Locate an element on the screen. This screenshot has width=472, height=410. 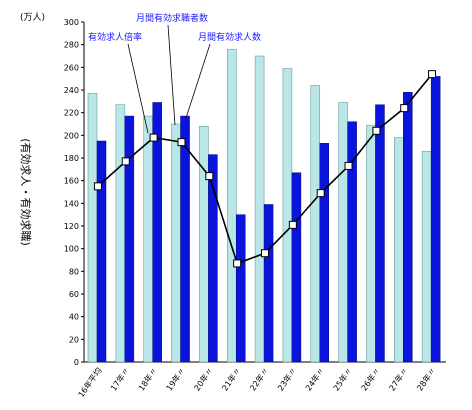
y-tick-label: 20 is located at coordinates (74, 339).